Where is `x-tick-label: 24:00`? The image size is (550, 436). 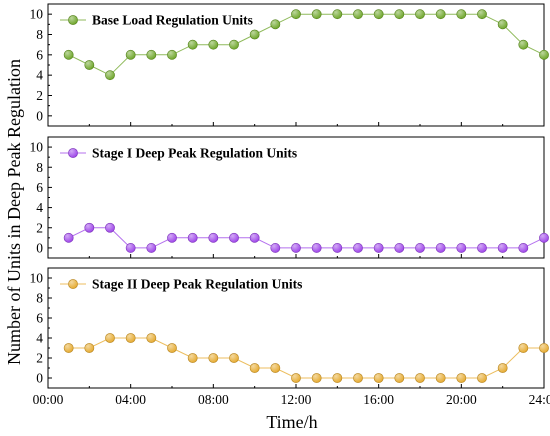
x-tick-label: 24:00 is located at coordinates (539, 399).